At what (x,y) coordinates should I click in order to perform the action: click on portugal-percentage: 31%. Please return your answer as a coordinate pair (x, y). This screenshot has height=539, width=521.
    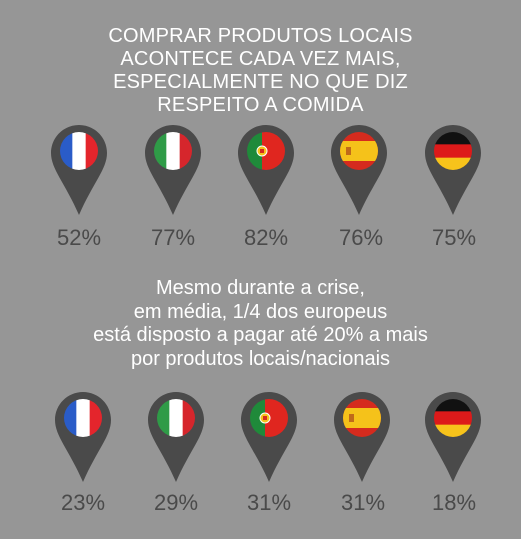
    Looking at the image, I should click on (269, 502).